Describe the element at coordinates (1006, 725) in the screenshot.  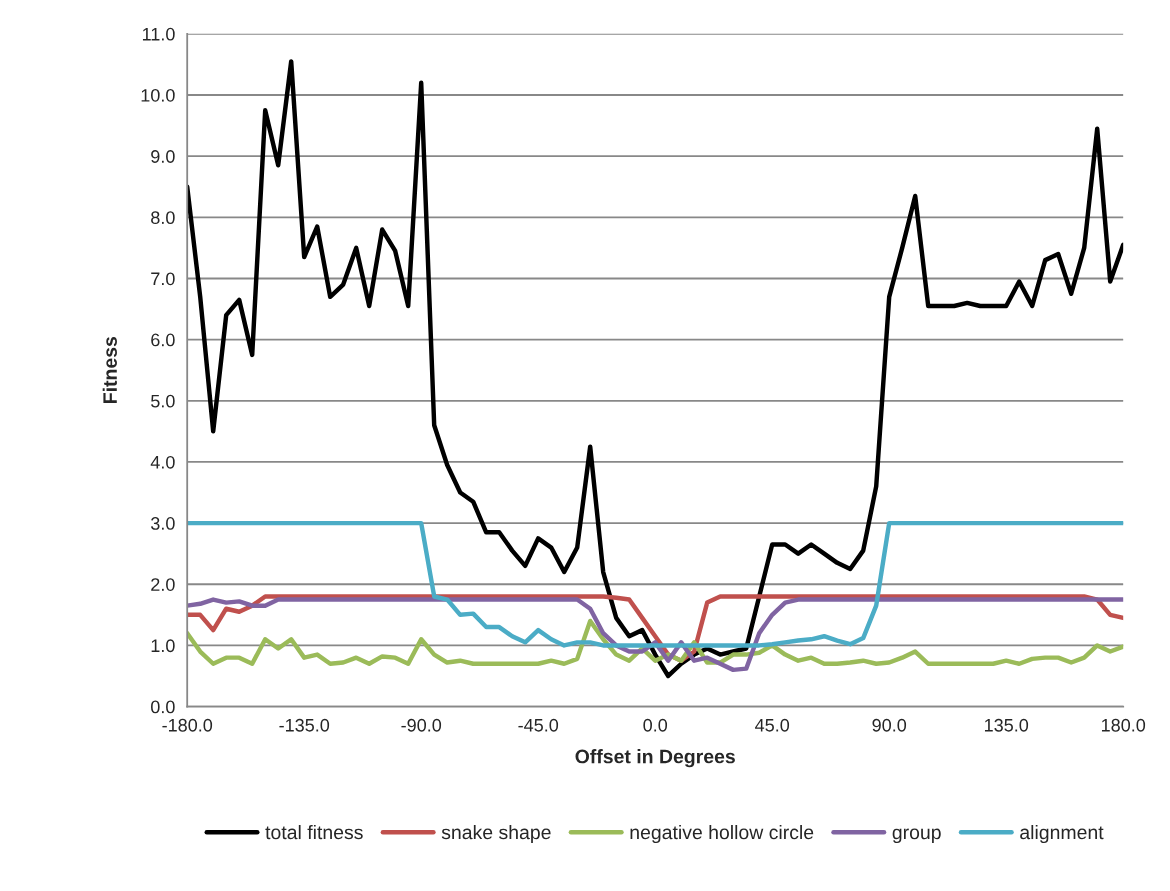
I see `x-tick-label: 135.0` at that location.